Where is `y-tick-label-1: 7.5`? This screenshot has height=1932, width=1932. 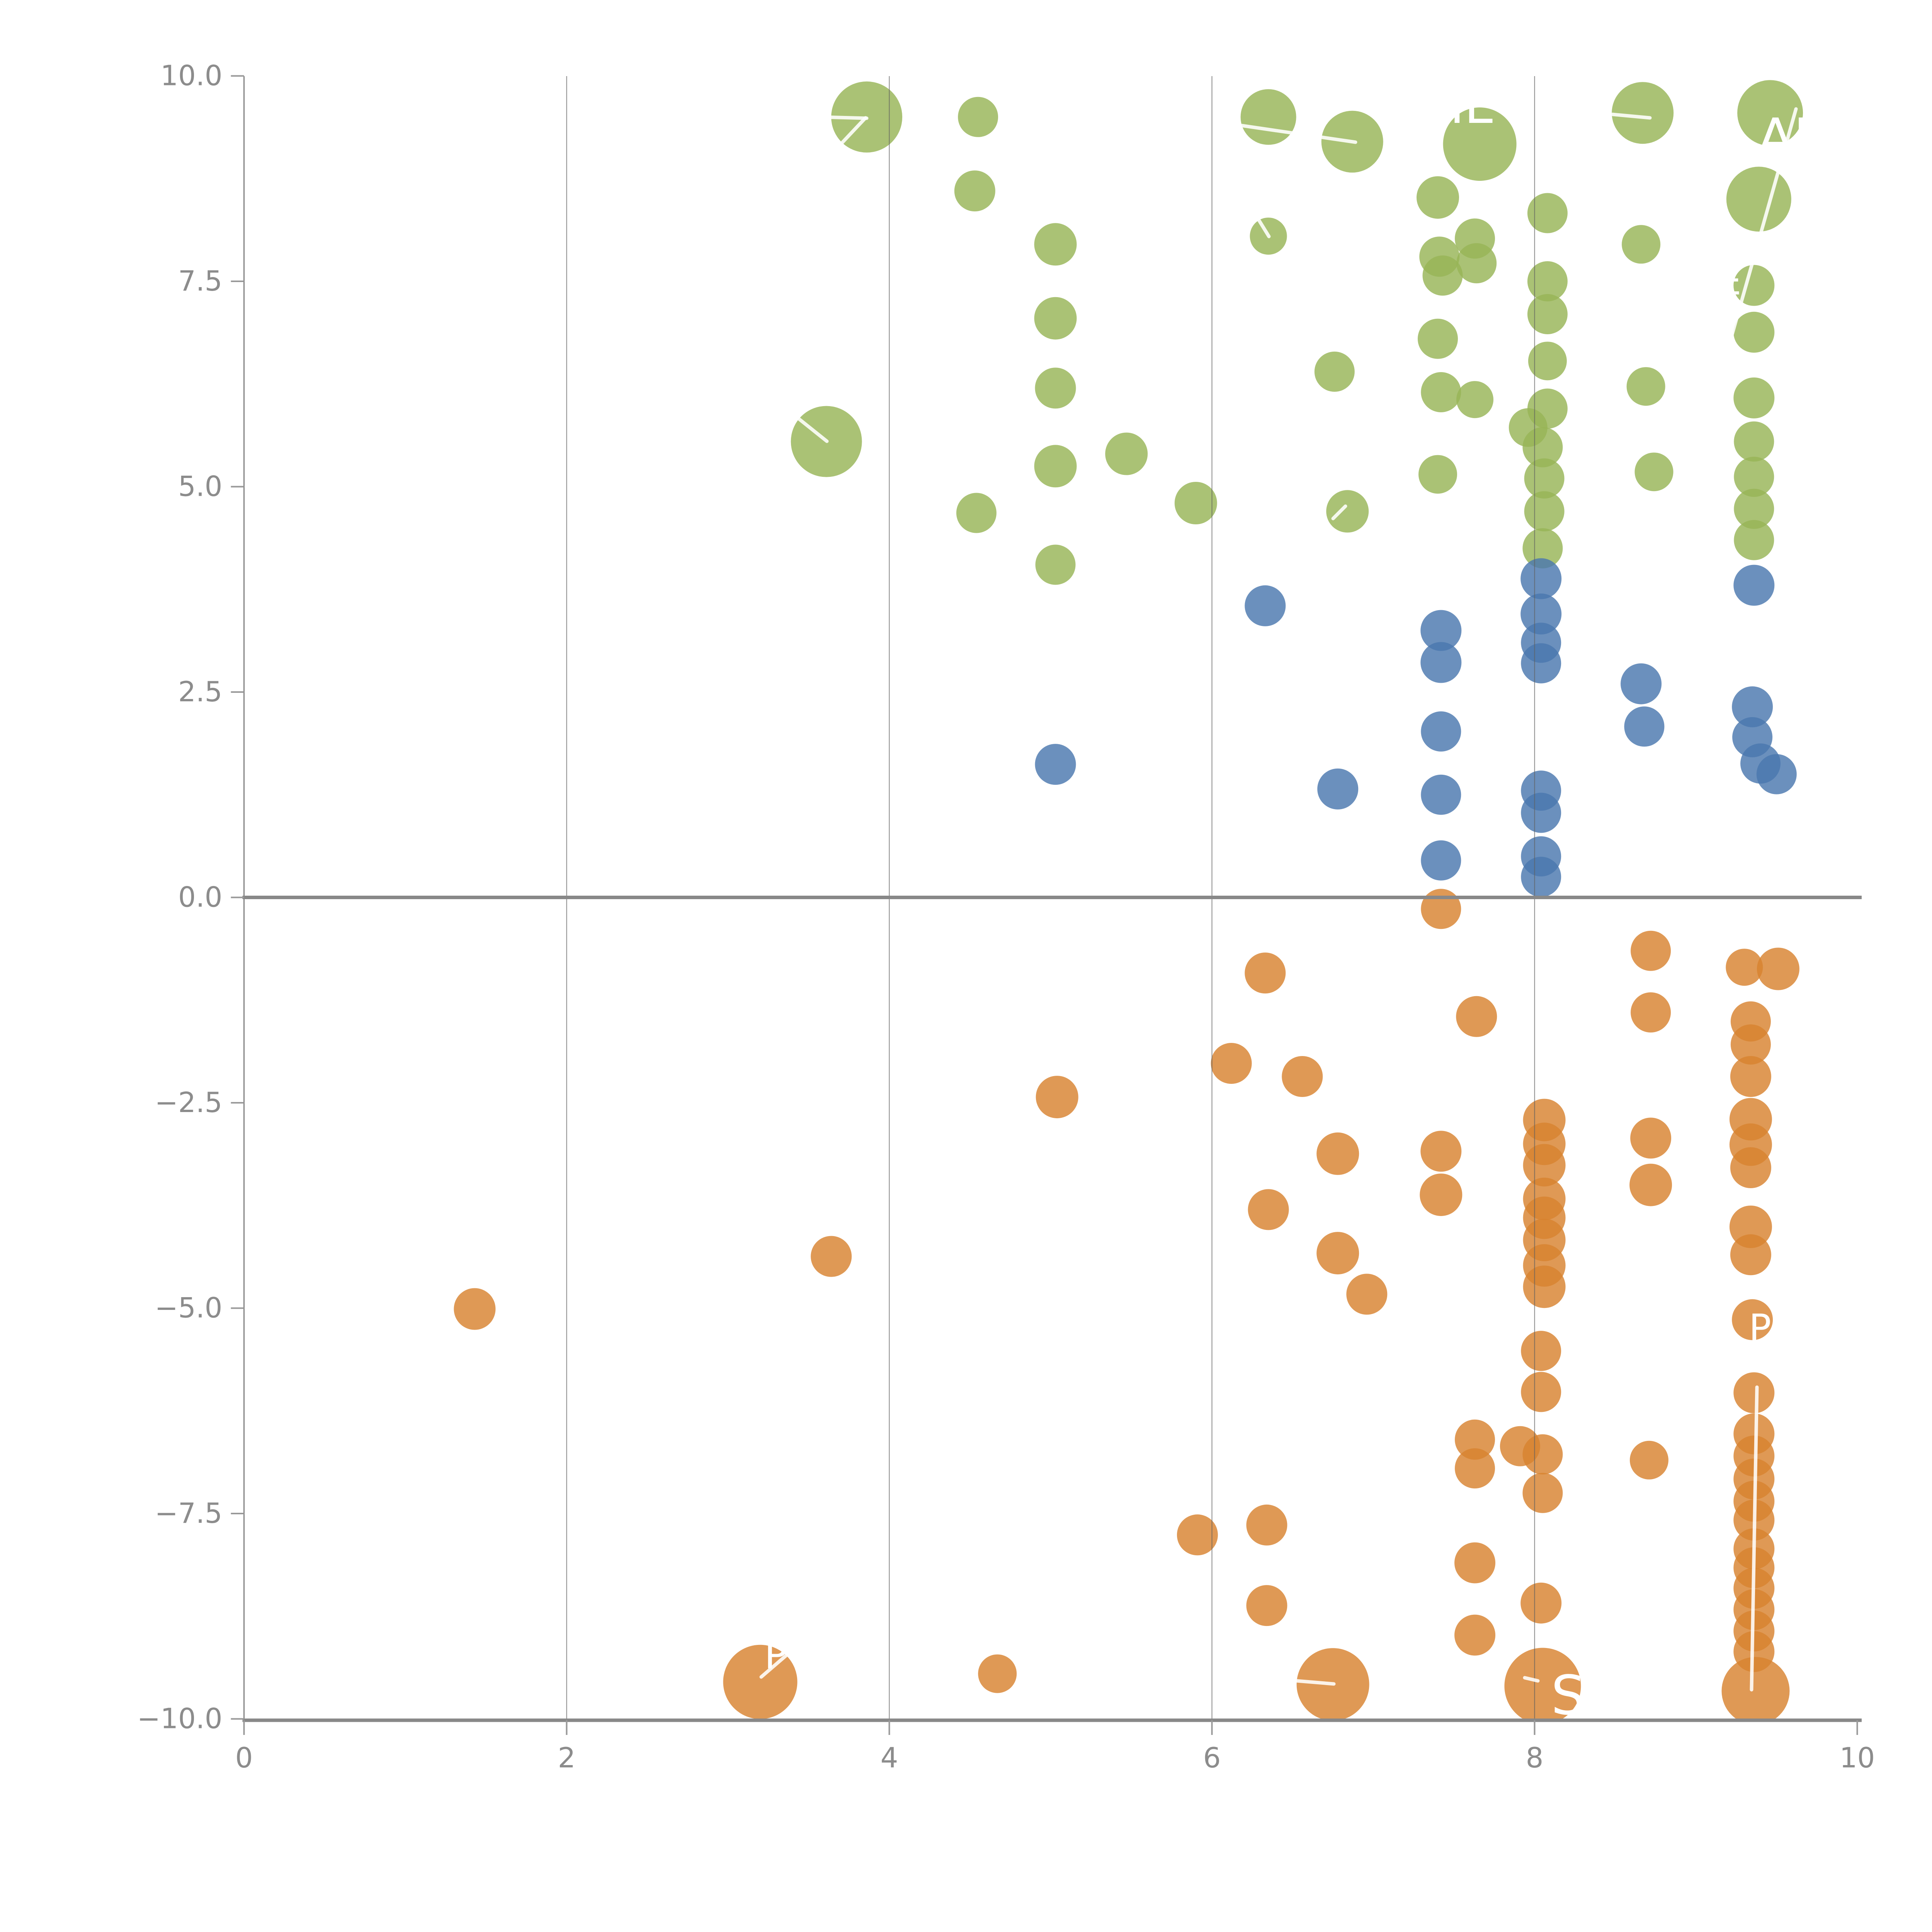
y-tick-label-1: 7.5 is located at coordinates (200, 281).